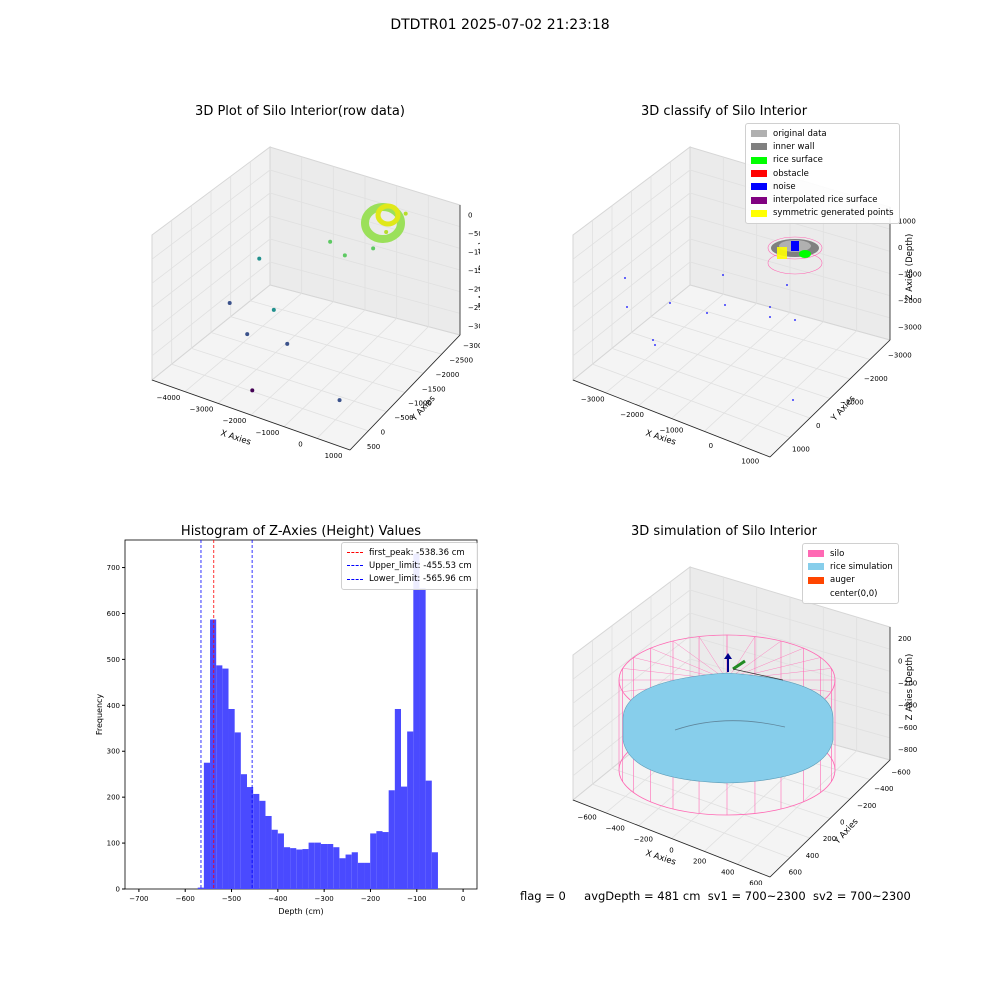 The height and width of the screenshot is (1000, 1000). What do you see at coordinates (416, 899) in the screenshot?
I see `x-tick-label: −100` at bounding box center [416, 899].